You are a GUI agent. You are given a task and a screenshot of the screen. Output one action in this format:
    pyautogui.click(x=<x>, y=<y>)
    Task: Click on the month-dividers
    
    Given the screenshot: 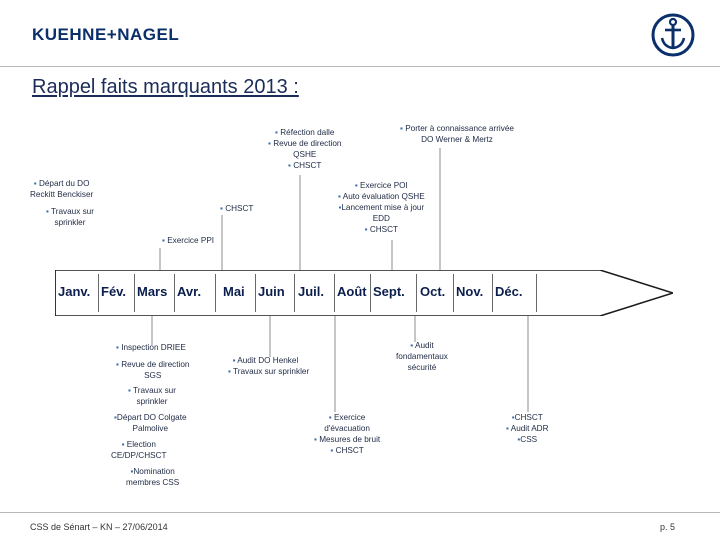 What is the action you would take?
    pyautogui.click(x=298, y=293)
    